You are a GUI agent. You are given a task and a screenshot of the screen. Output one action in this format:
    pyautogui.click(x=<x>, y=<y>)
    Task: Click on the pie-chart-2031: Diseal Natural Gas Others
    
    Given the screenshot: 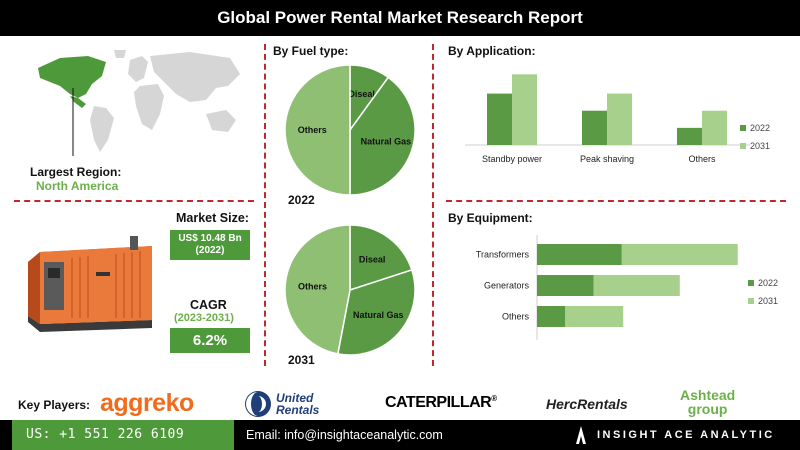 What is the action you would take?
    pyautogui.click(x=350, y=290)
    